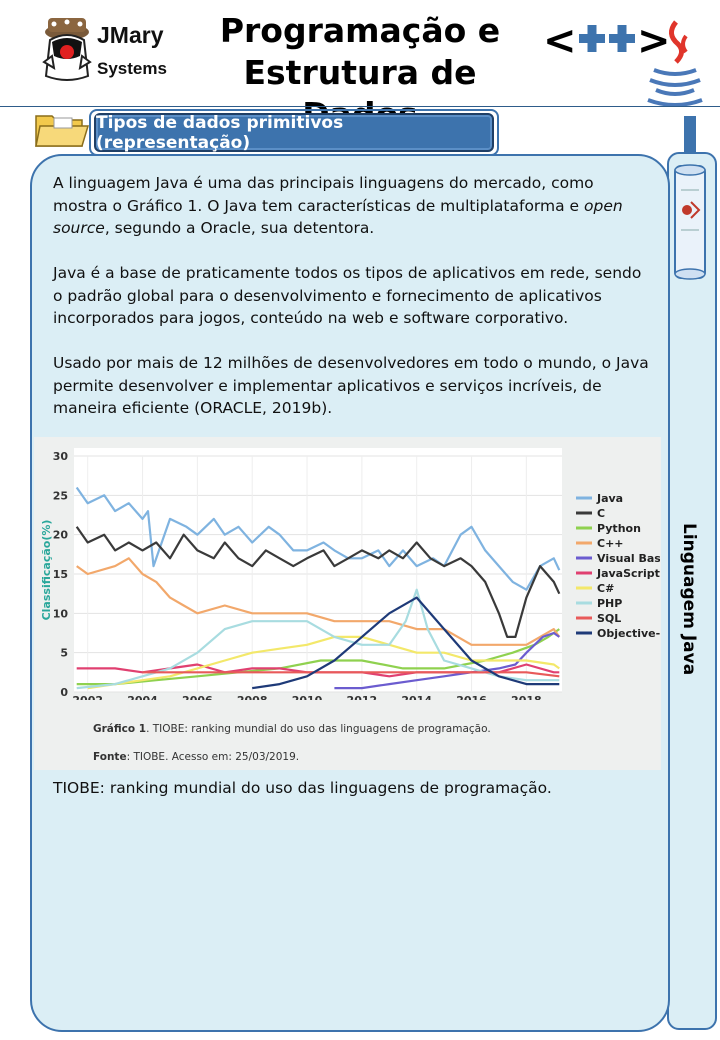 Image resolution: width=720 pixels, height=1040 pixels. I want to click on series-line-objective-c, so click(406, 643).